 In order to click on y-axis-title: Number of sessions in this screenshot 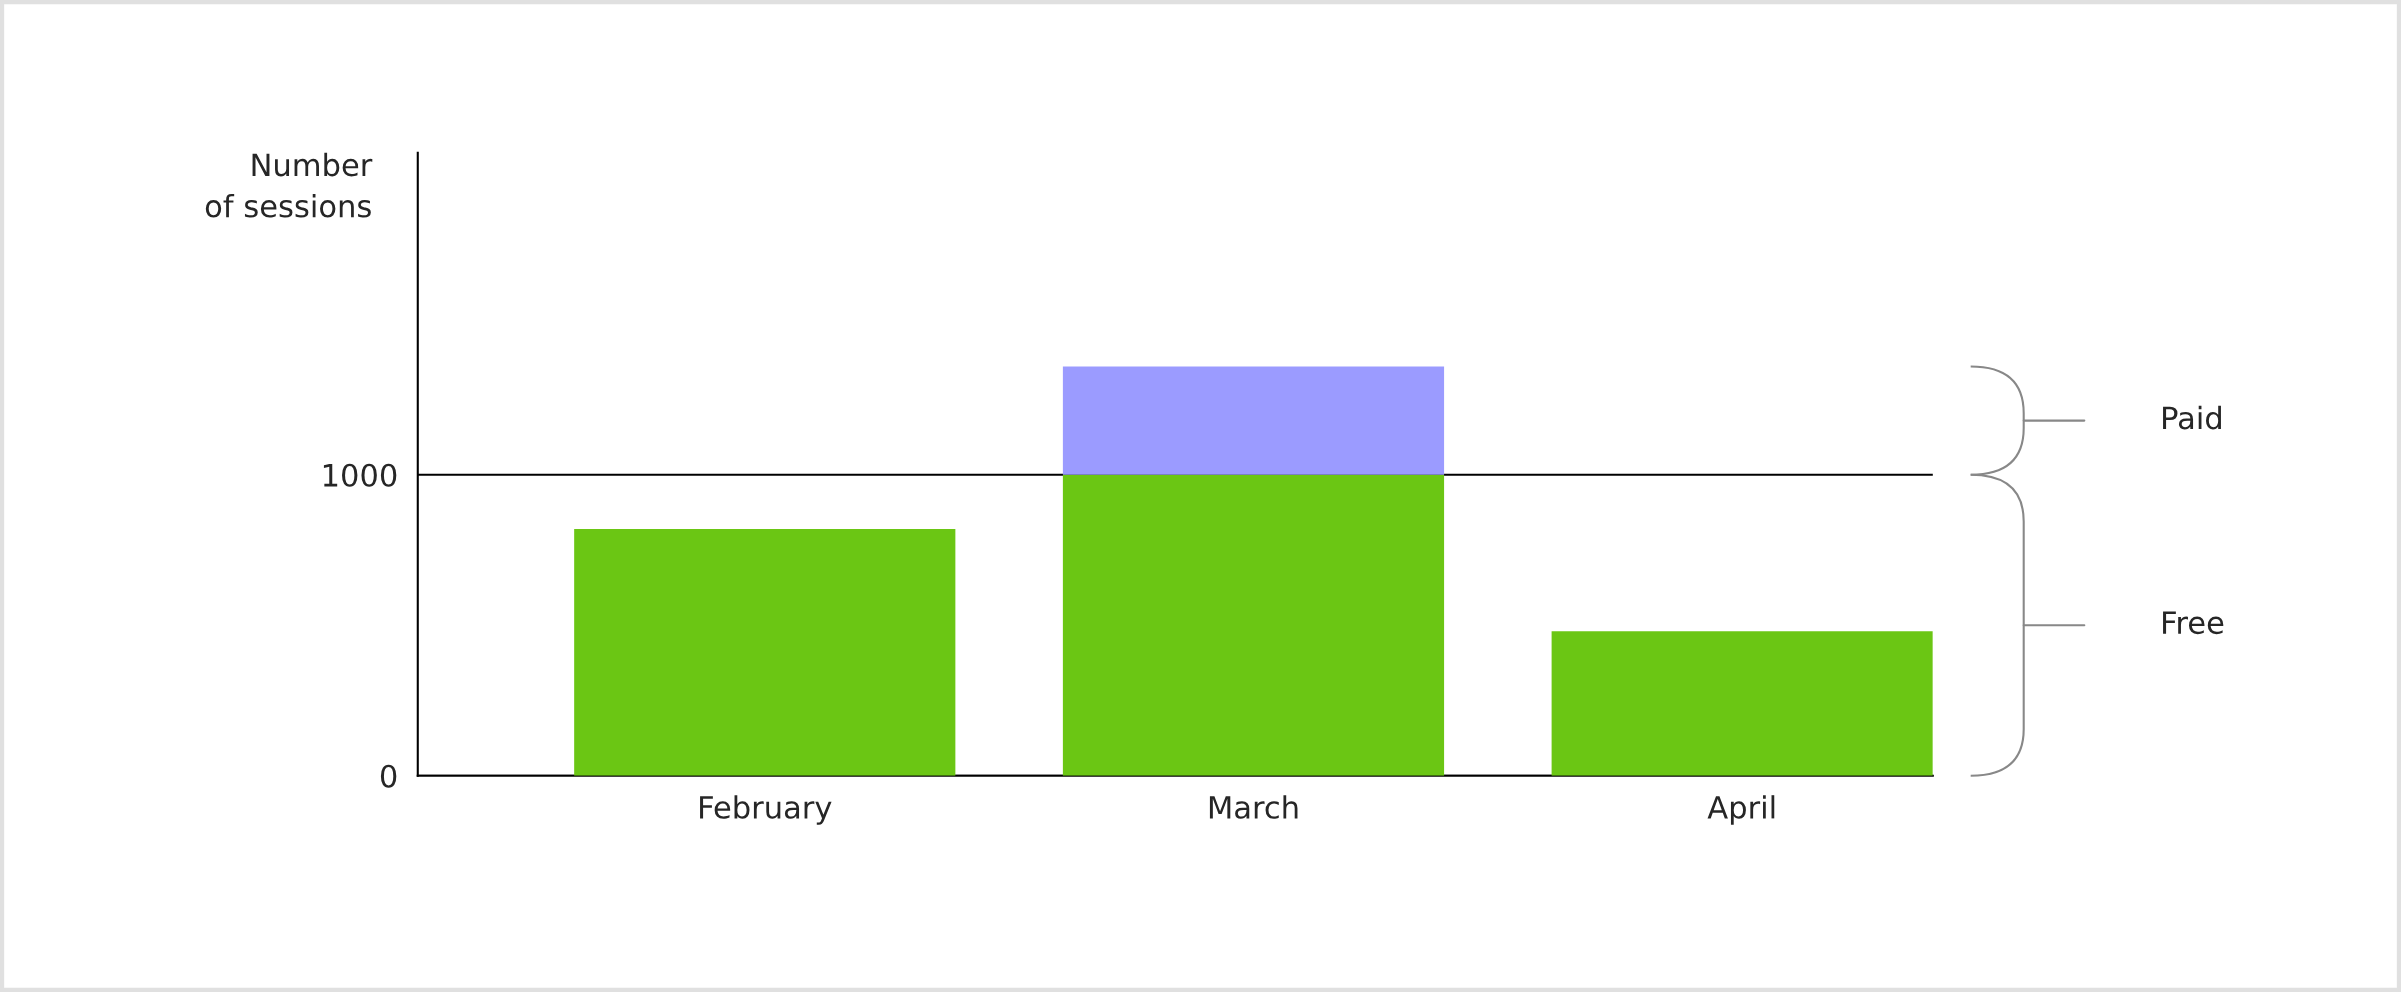, I will do `click(289, 185)`.